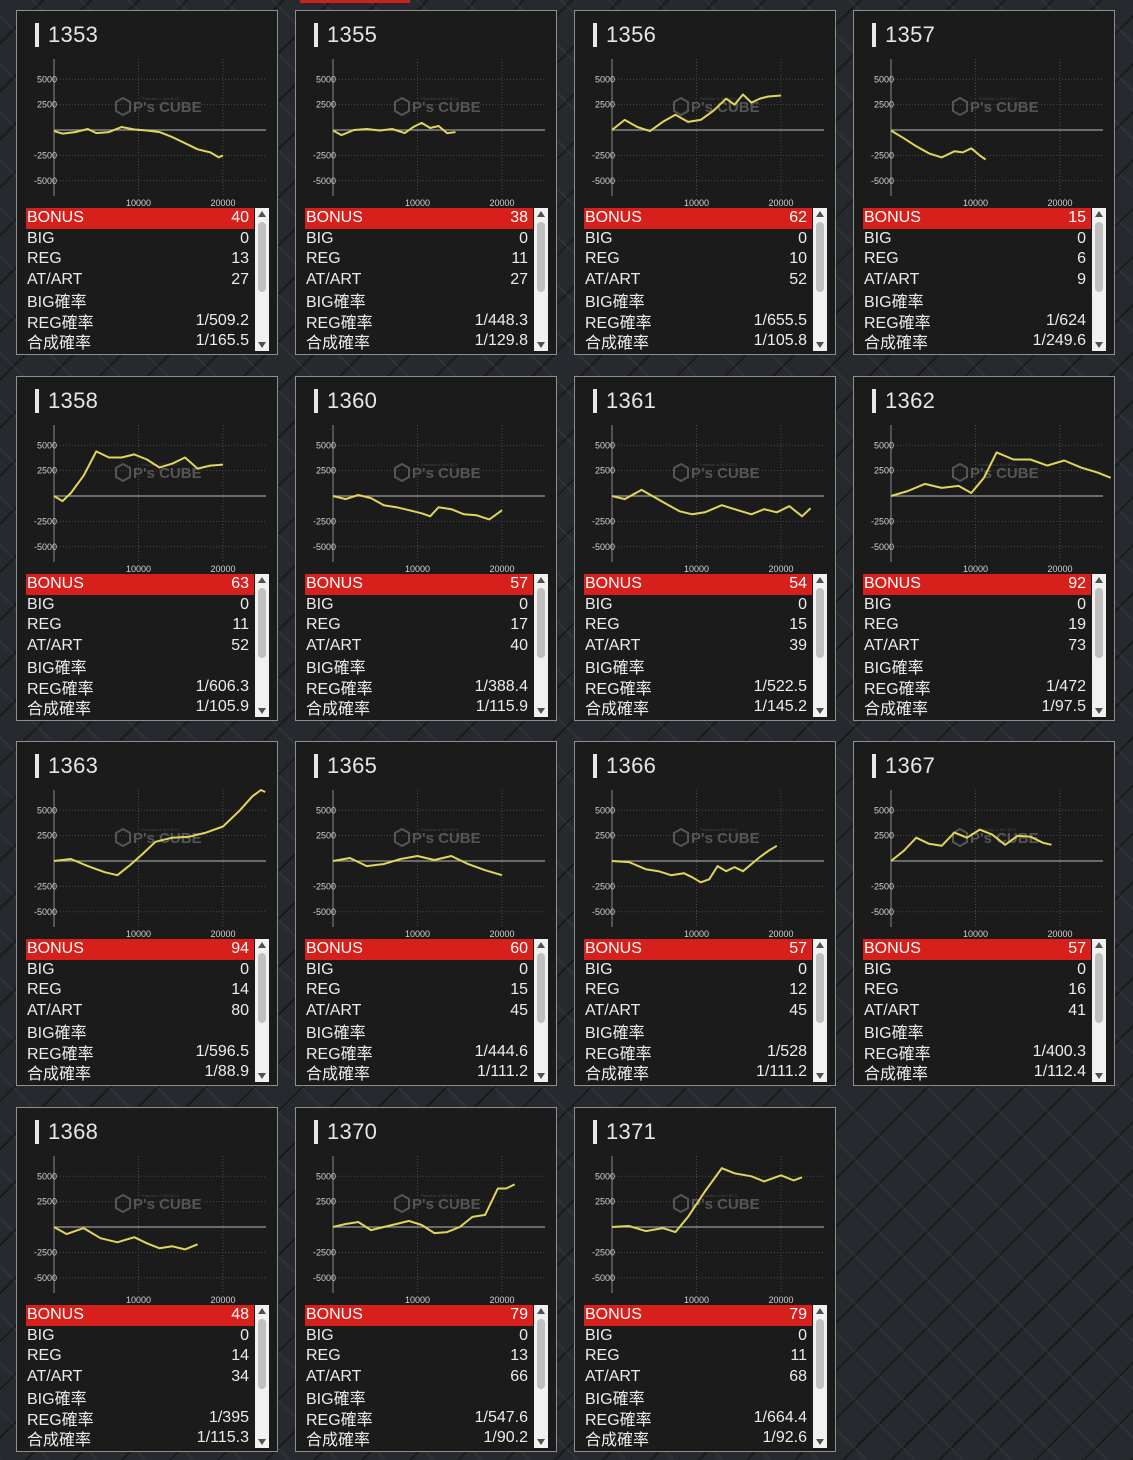  What do you see at coordinates (910, 34) in the screenshot?
I see `machine-number: 1357` at bounding box center [910, 34].